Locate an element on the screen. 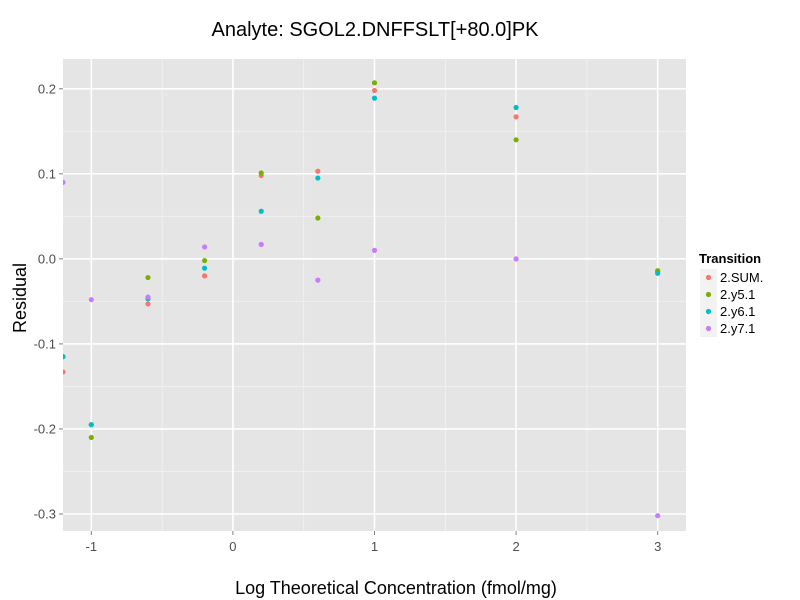 Image resolution: width=800 pixels, height=600 pixels. x-tick-label: 1 is located at coordinates (374, 546).